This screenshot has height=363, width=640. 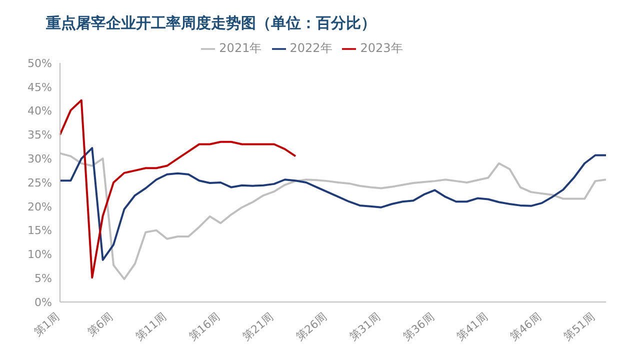 What do you see at coordinates (418, 327) in the screenshot?
I see `x-tick-label: 第36周` at bounding box center [418, 327].